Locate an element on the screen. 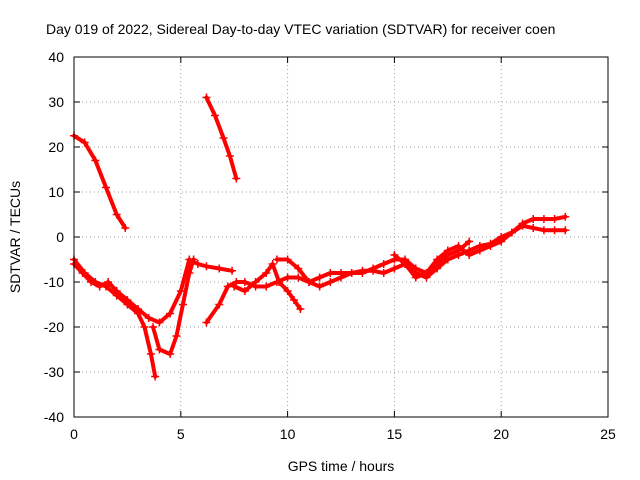 The height and width of the screenshot is (480, 640). x-tick-label: 25 is located at coordinates (608, 434).